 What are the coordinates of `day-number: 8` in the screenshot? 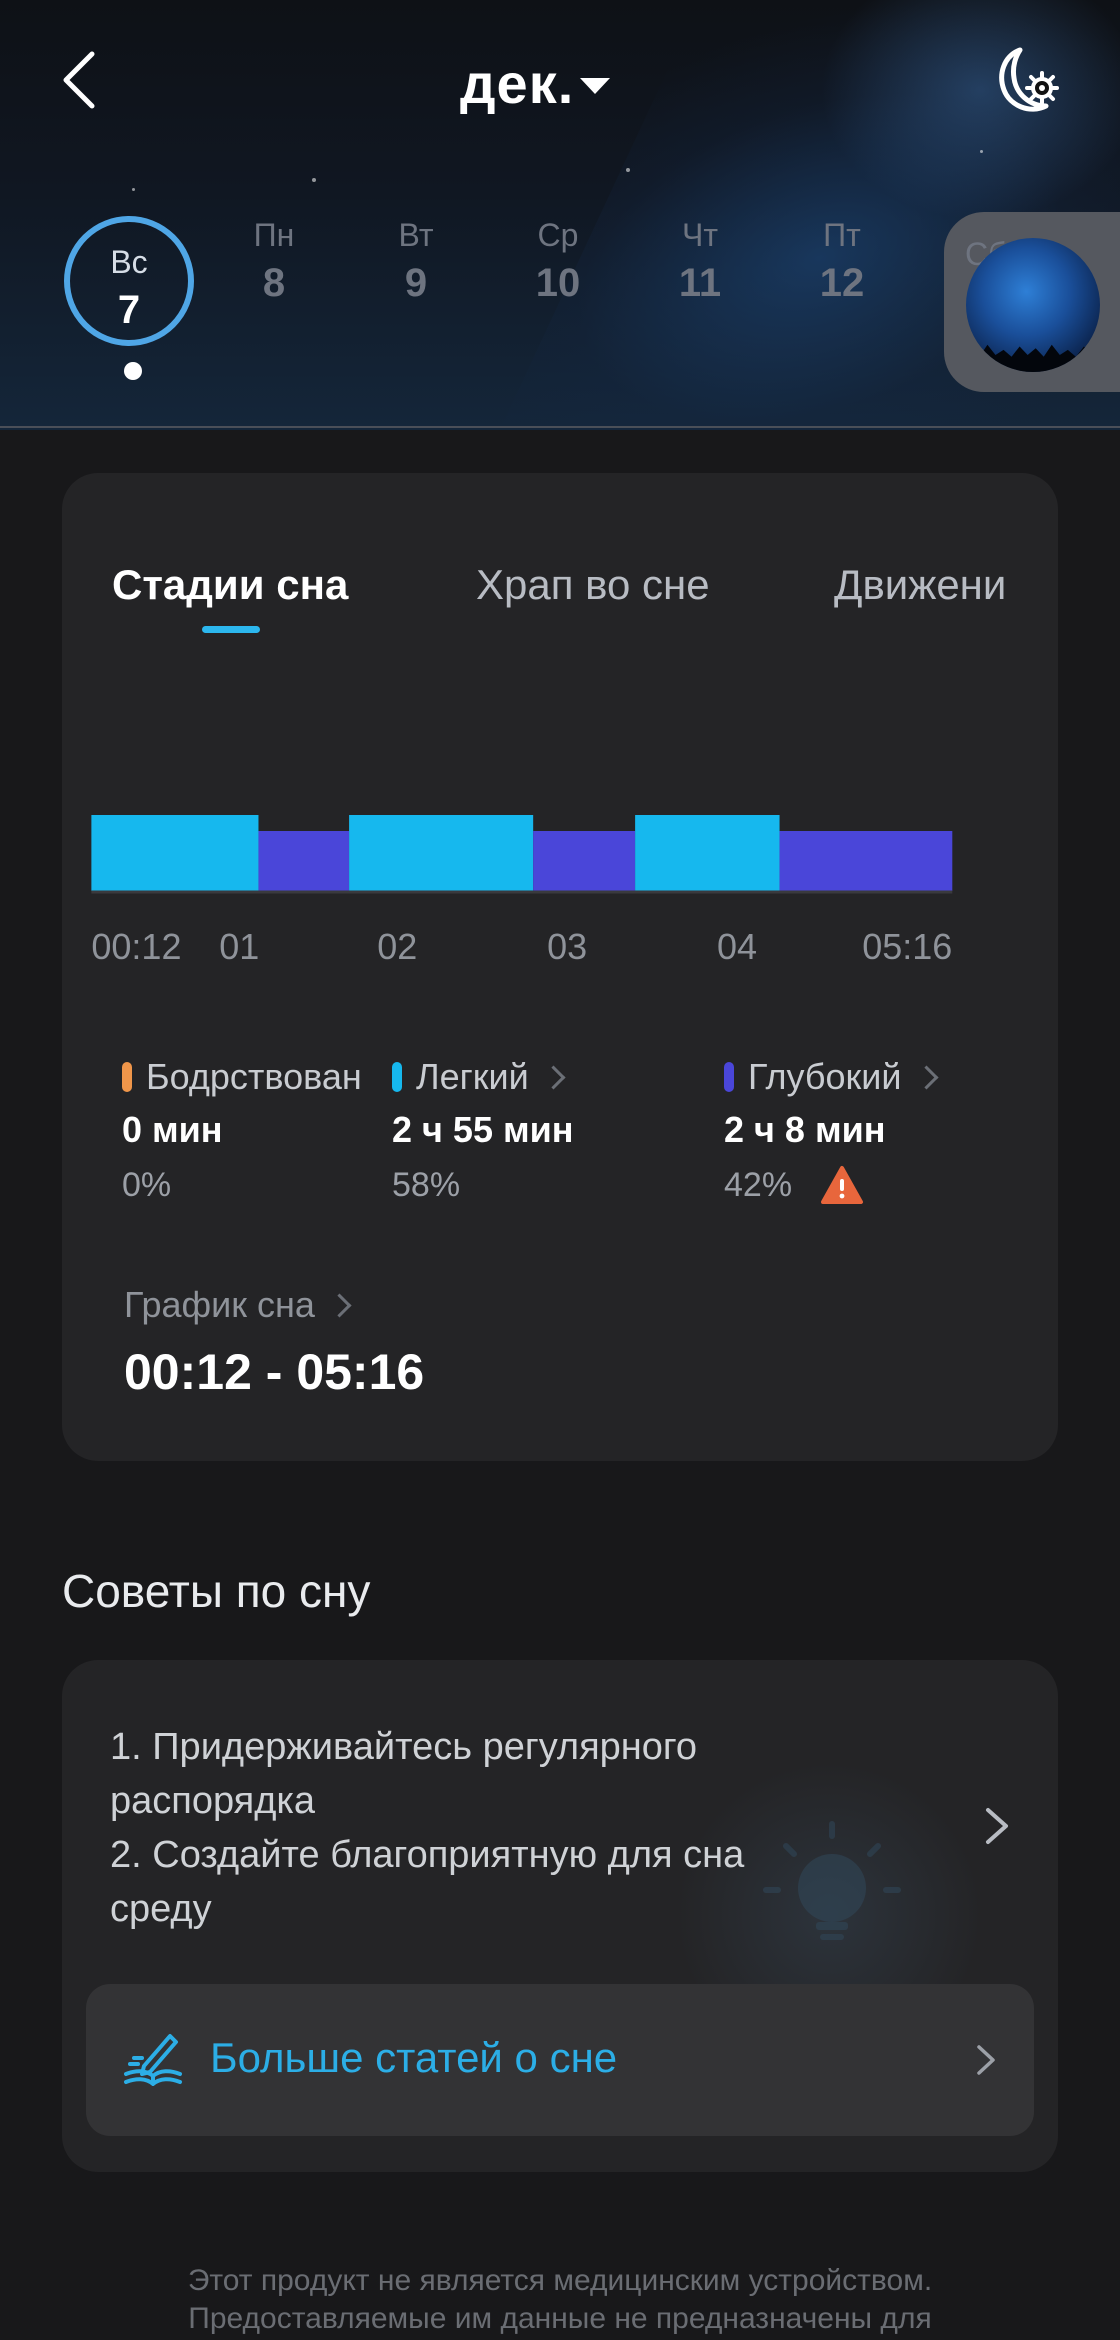 It's located at (274, 283).